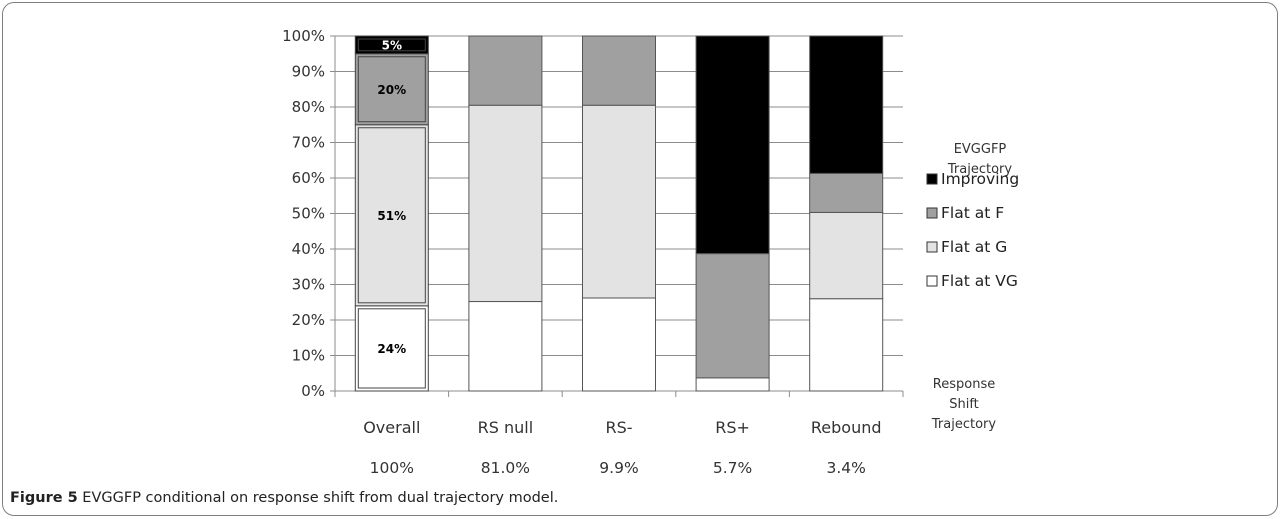  I want to click on x-category-label: Rebound, so click(846, 427).